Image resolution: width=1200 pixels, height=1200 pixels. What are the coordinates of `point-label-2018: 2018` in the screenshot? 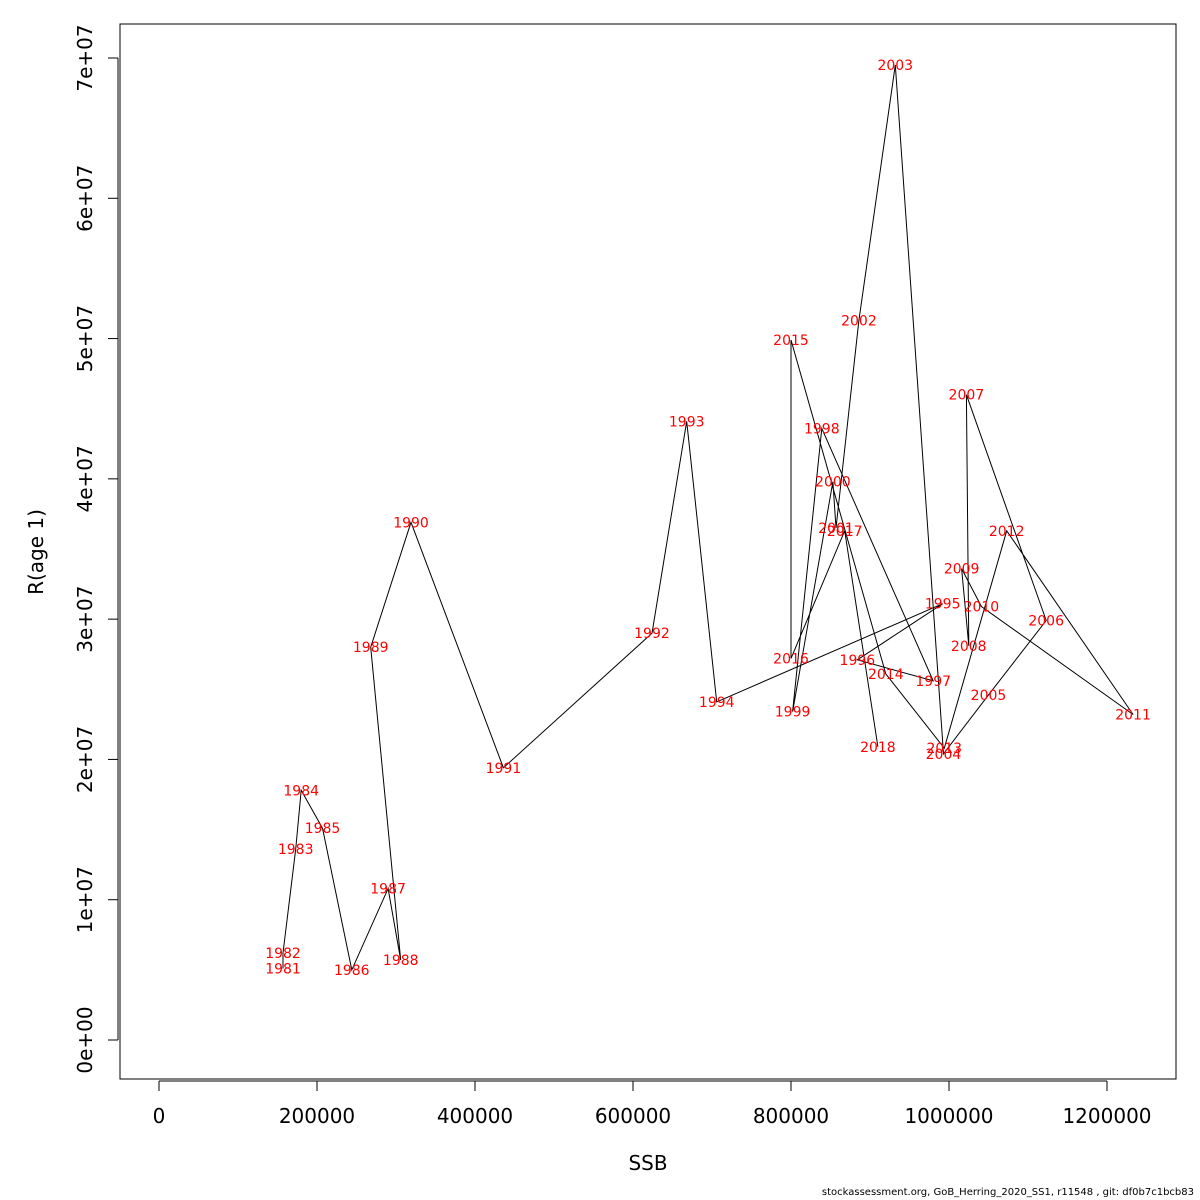 It's located at (878, 748).